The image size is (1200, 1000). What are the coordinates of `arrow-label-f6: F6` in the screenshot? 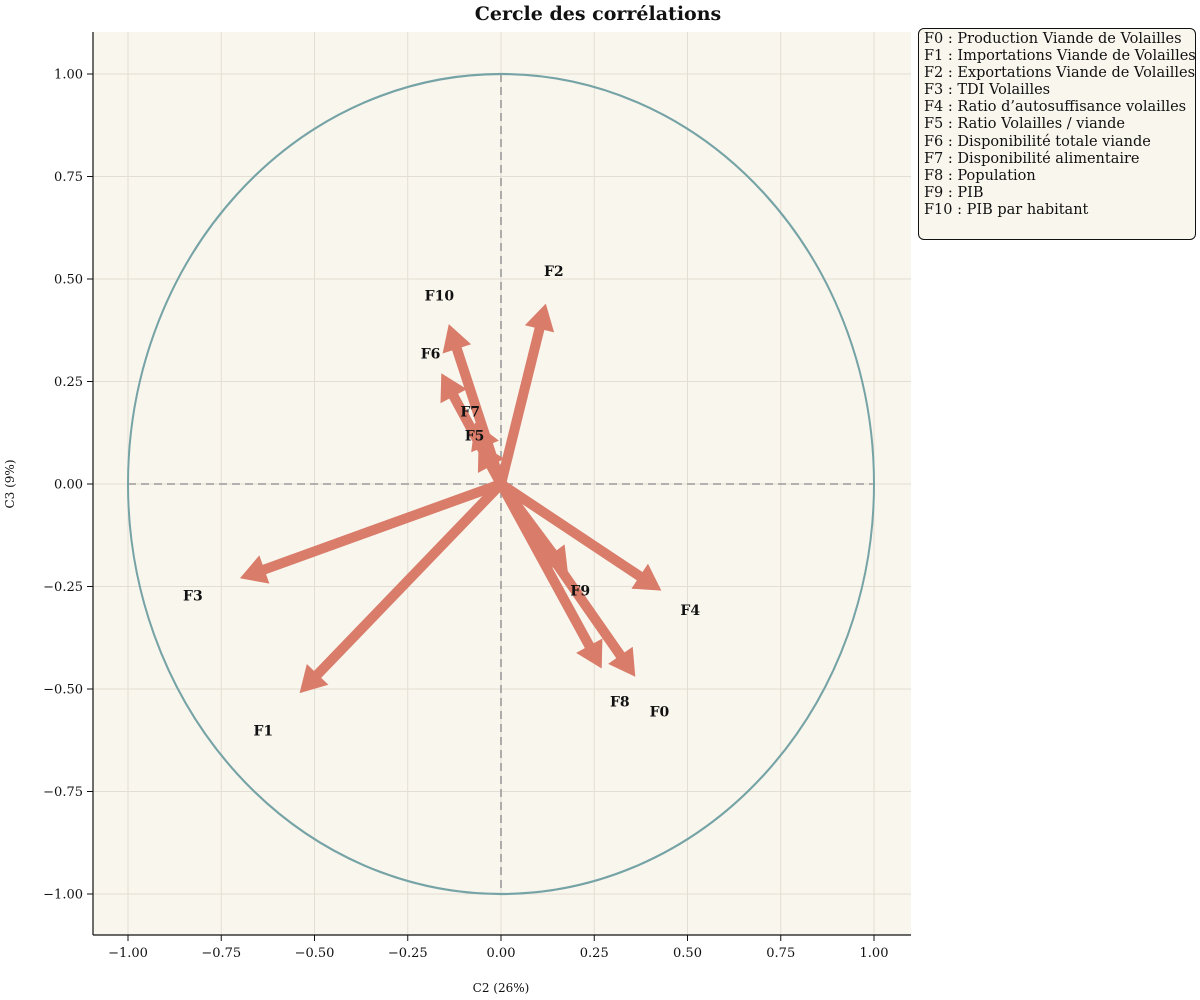 It's located at (431, 354).